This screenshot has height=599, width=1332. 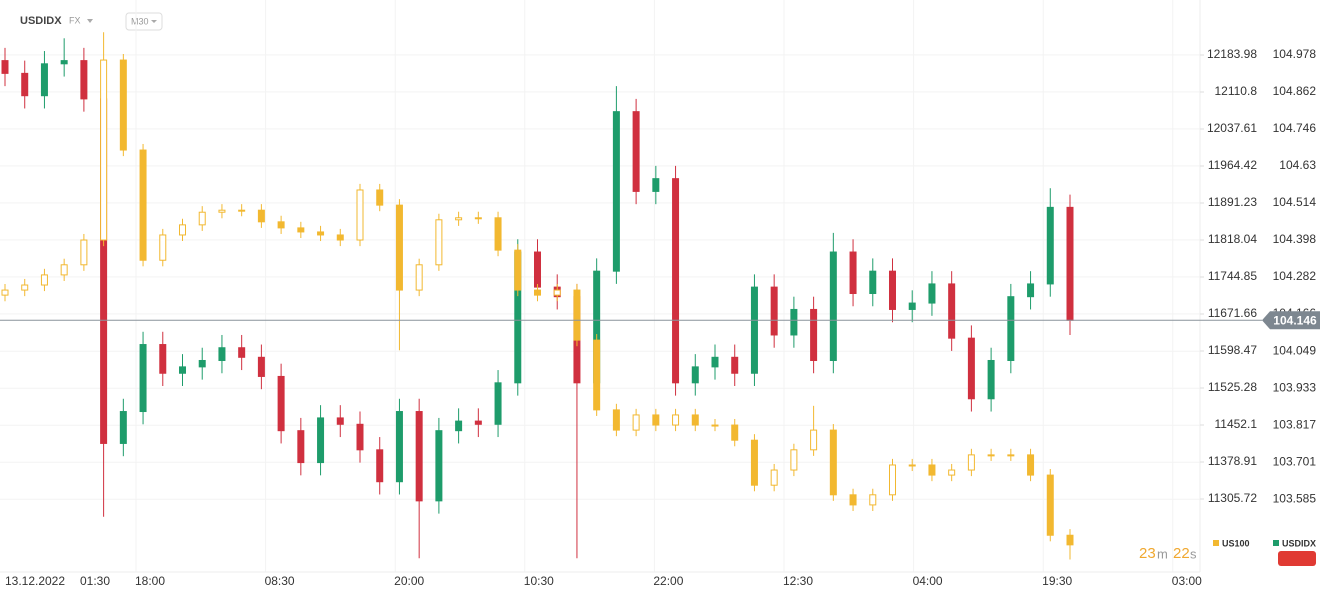 I want to click on interval-button, so click(x=144, y=21).